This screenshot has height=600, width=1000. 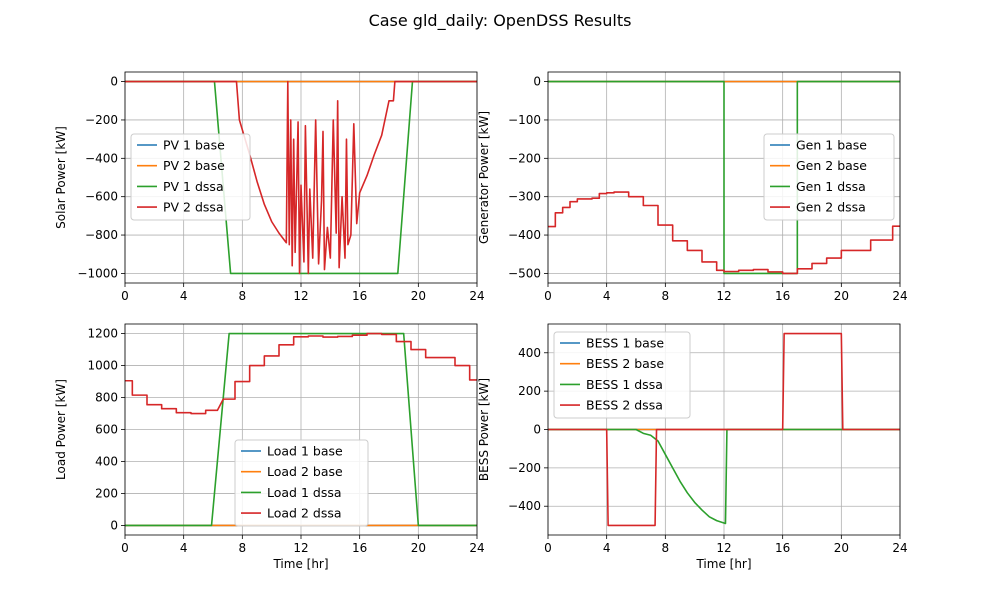 What do you see at coordinates (97, 273) in the screenshot?
I see `y-tick-label: −1000` at bounding box center [97, 273].